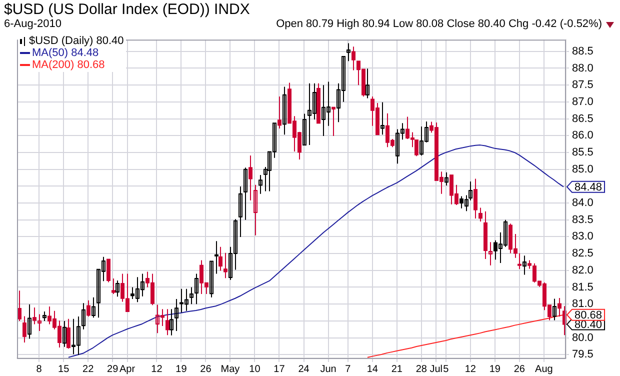  Describe the element at coordinates (64, 369) in the screenshot. I see `x-tick-label: 15` at that location.